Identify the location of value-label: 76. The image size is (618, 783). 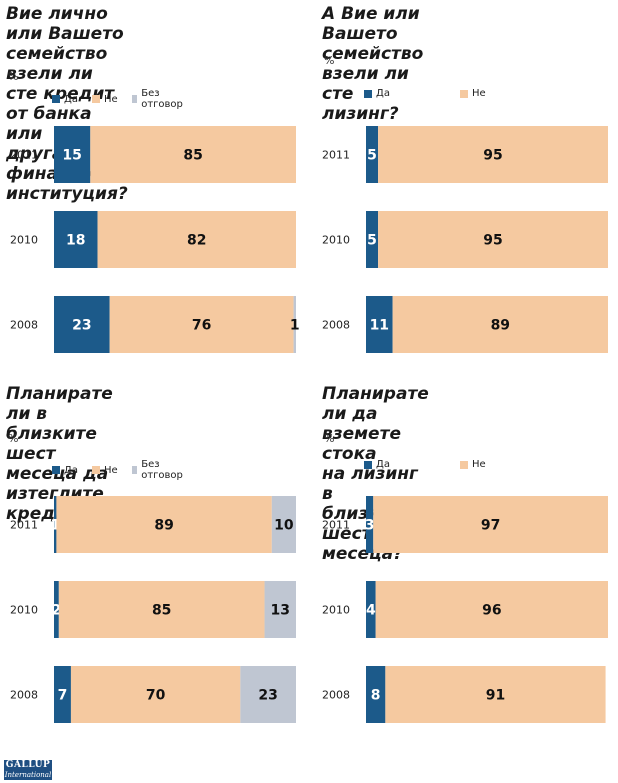
(201, 326).